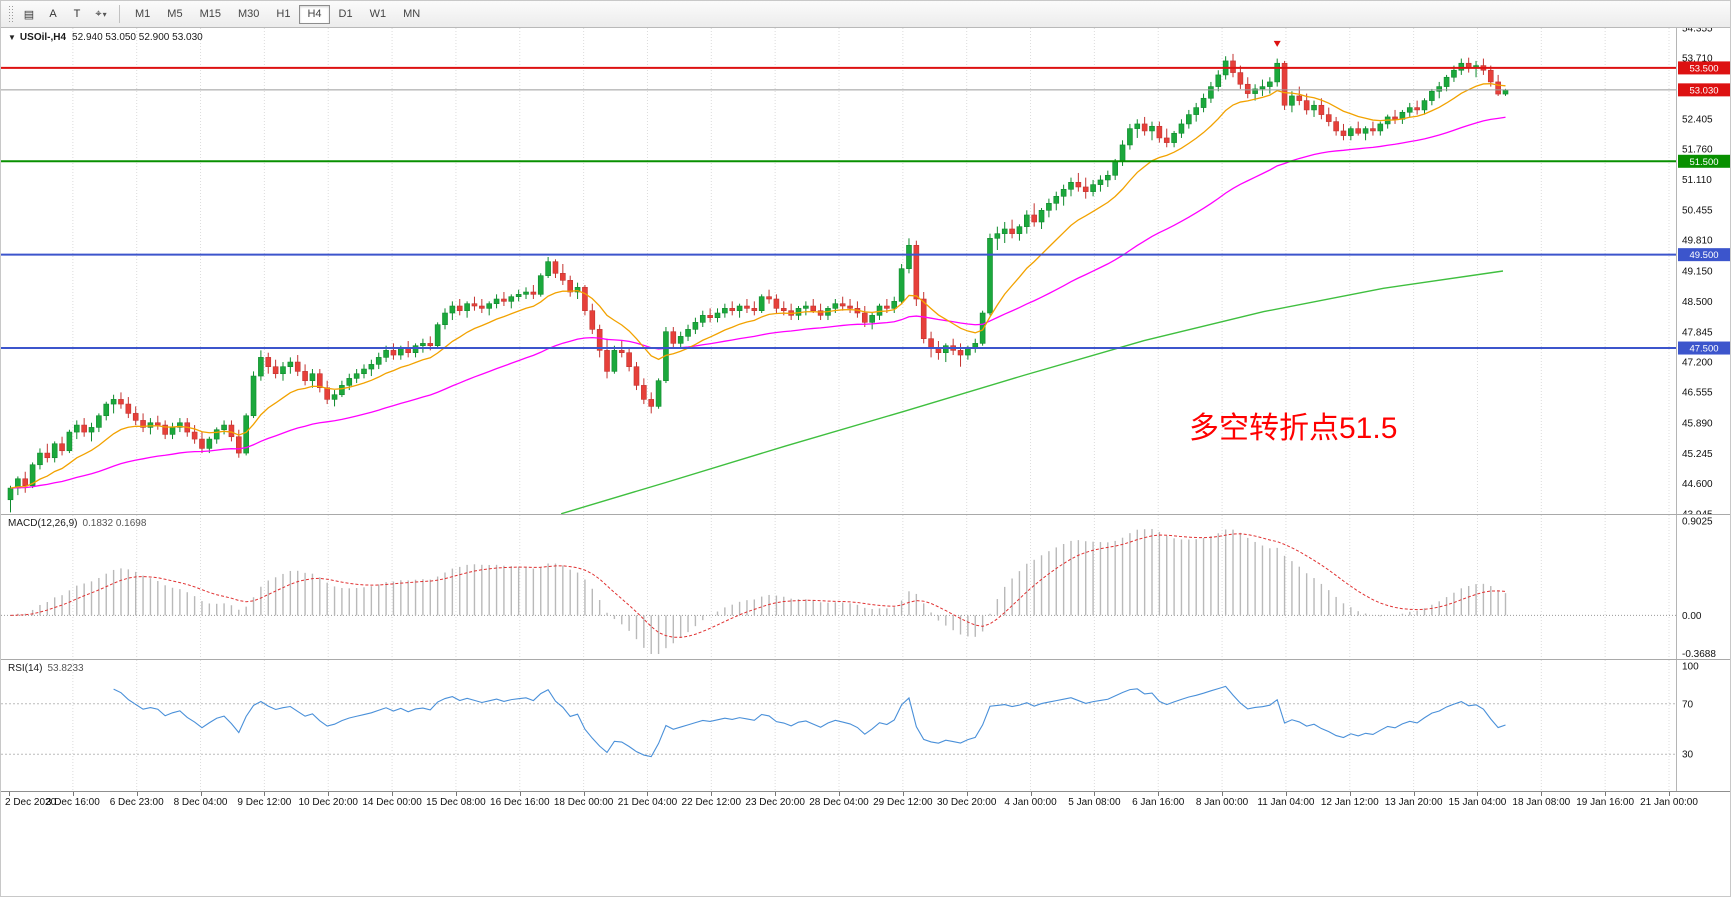  I want to click on price-tick-label: 51.110, so click(1697, 180).